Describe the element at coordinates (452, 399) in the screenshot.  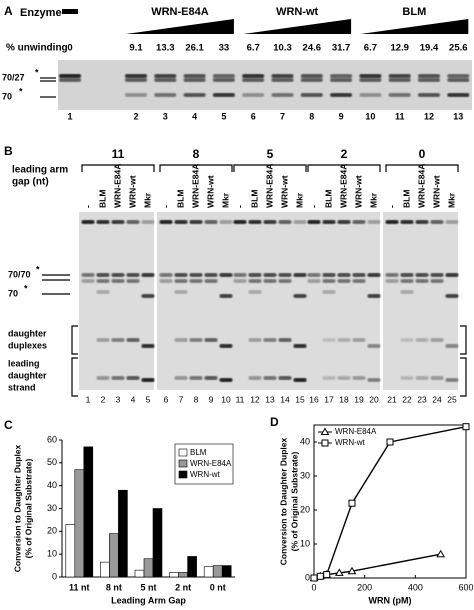
I see `lane-number: 25` at that location.